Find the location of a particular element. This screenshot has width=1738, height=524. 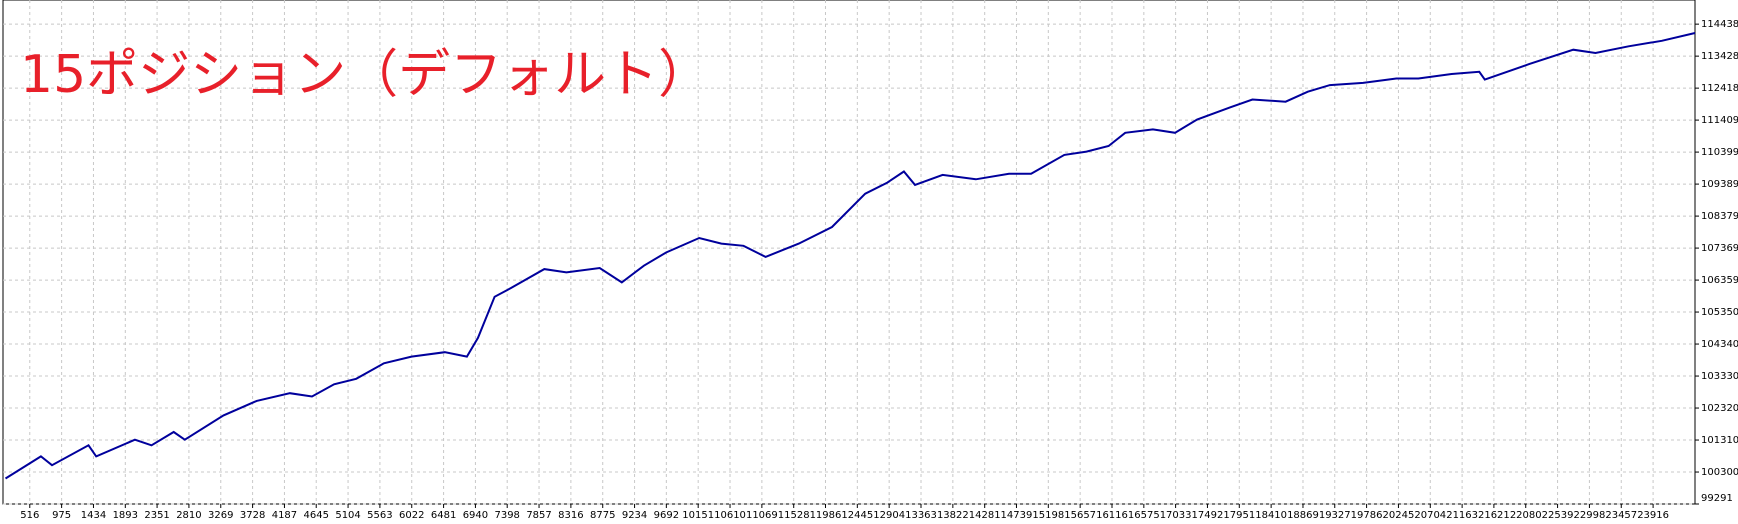

y-tick-label: 102320 is located at coordinates (1719, 408).